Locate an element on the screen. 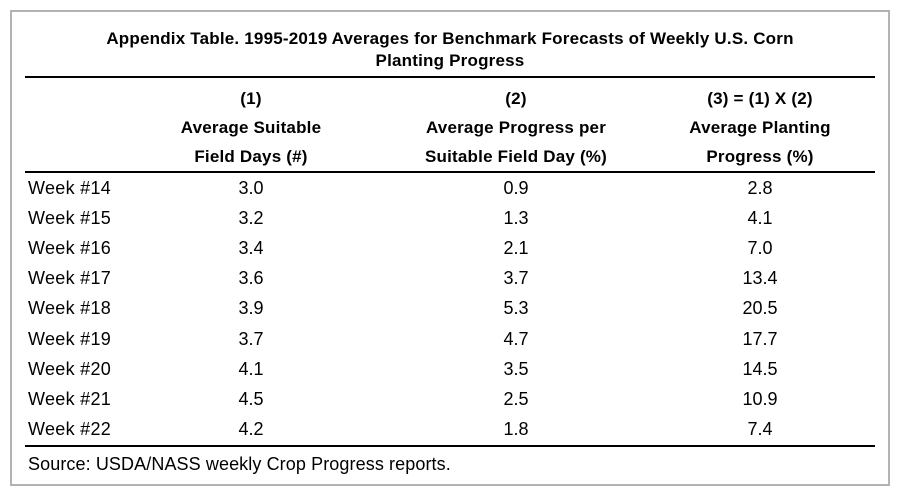 The width and height of the screenshot is (900, 498). suitable-field-days-value: 3.2 is located at coordinates (251, 217).